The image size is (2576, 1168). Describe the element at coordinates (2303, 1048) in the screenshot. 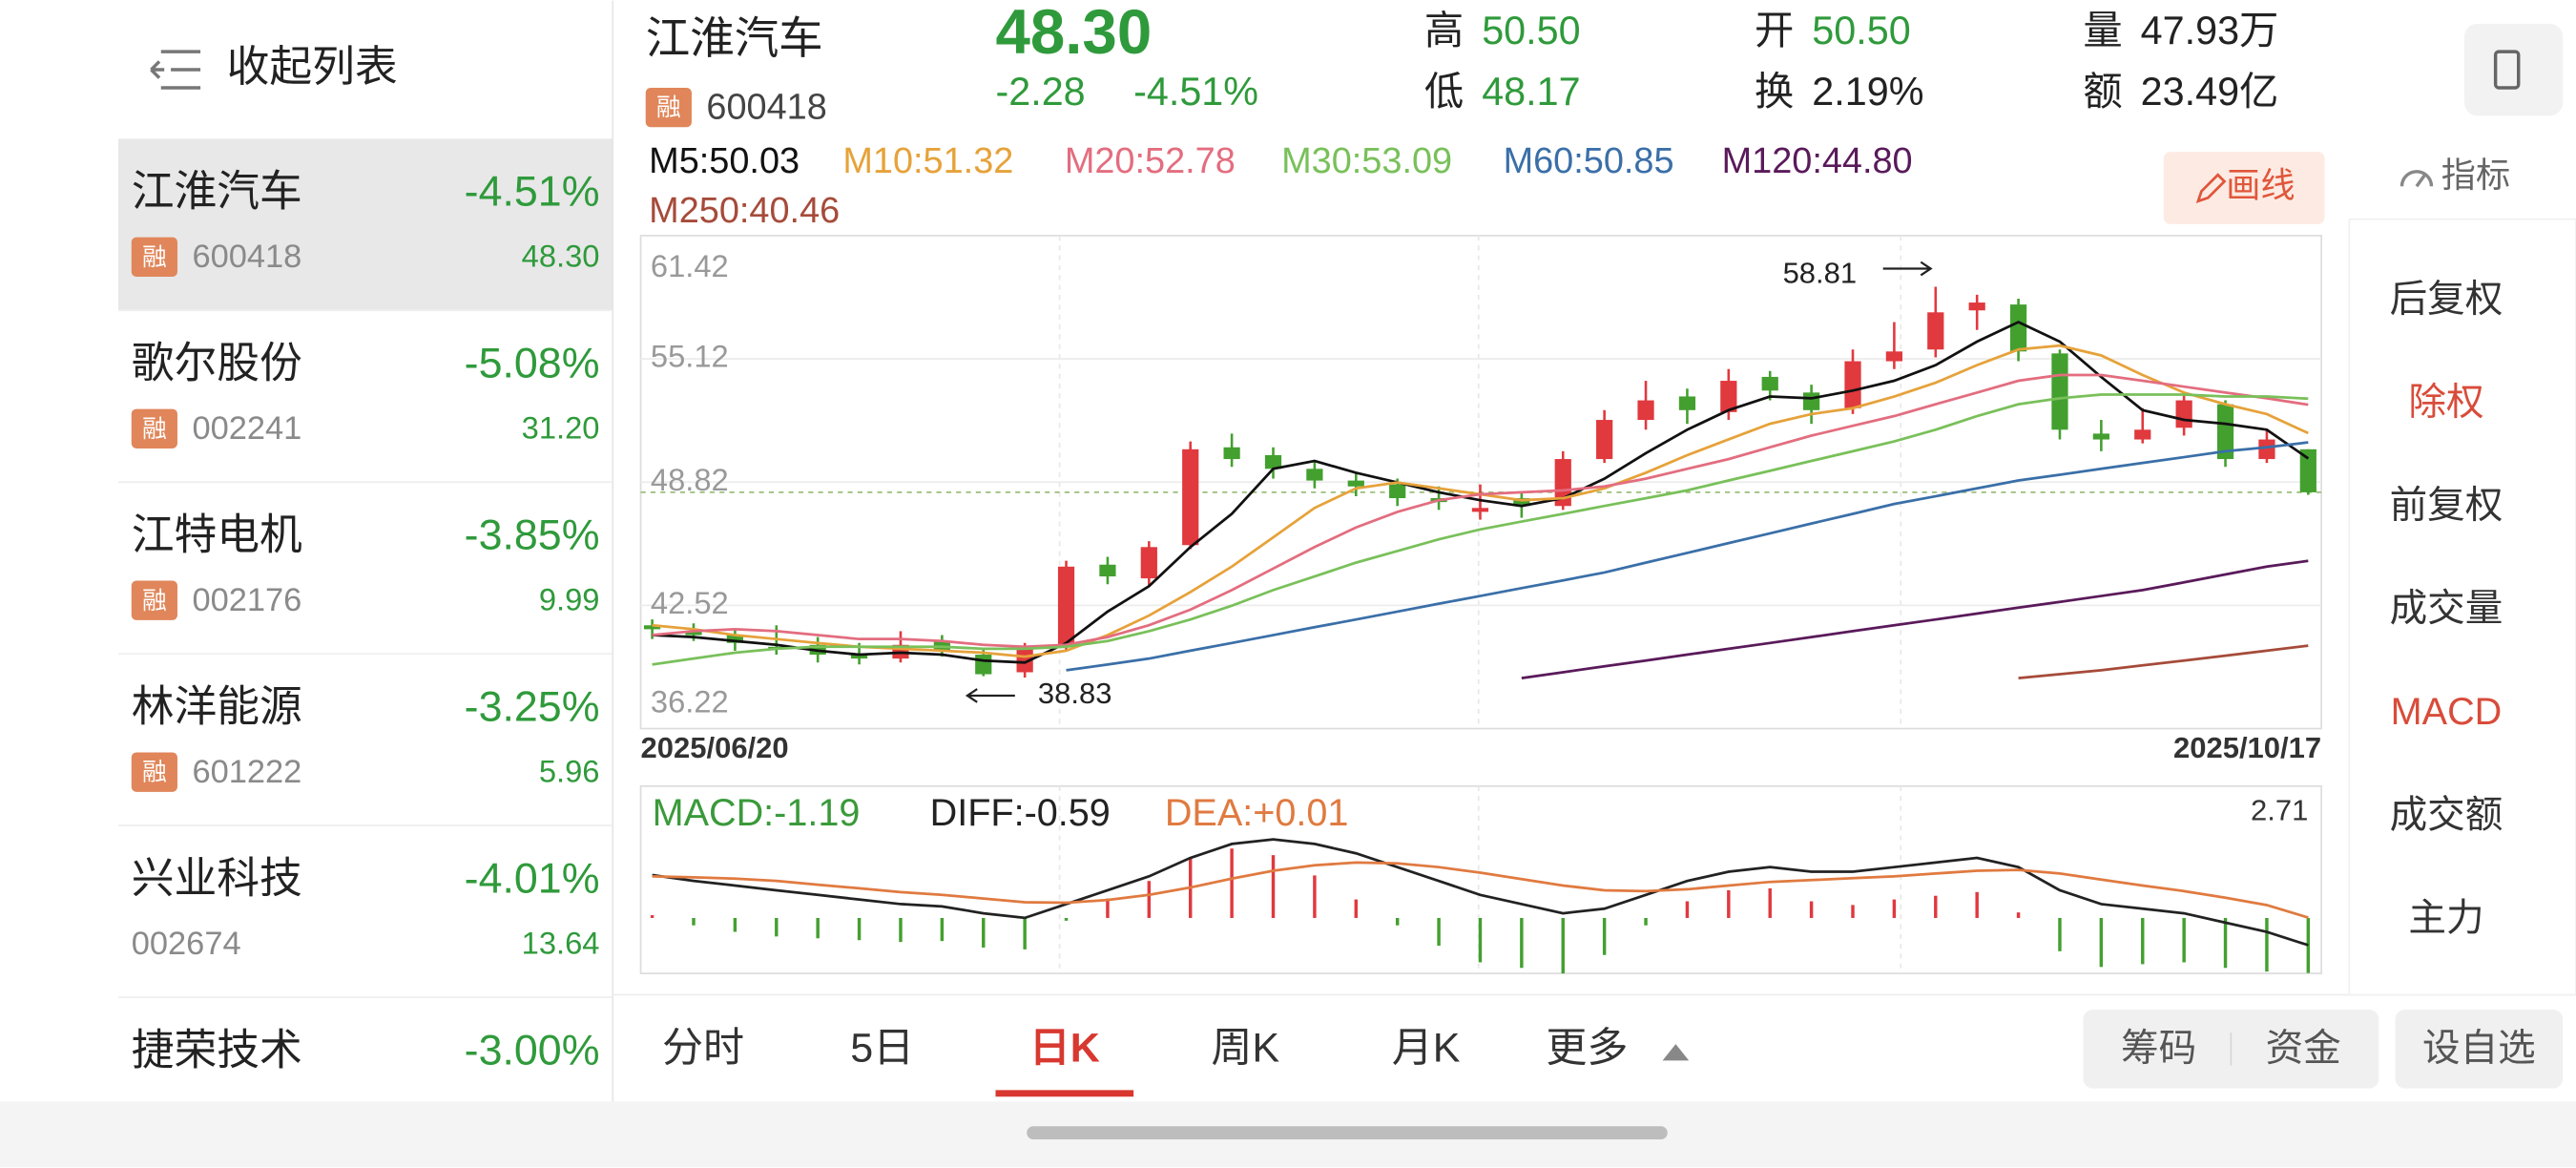

I see `button-label: 资金` at that location.